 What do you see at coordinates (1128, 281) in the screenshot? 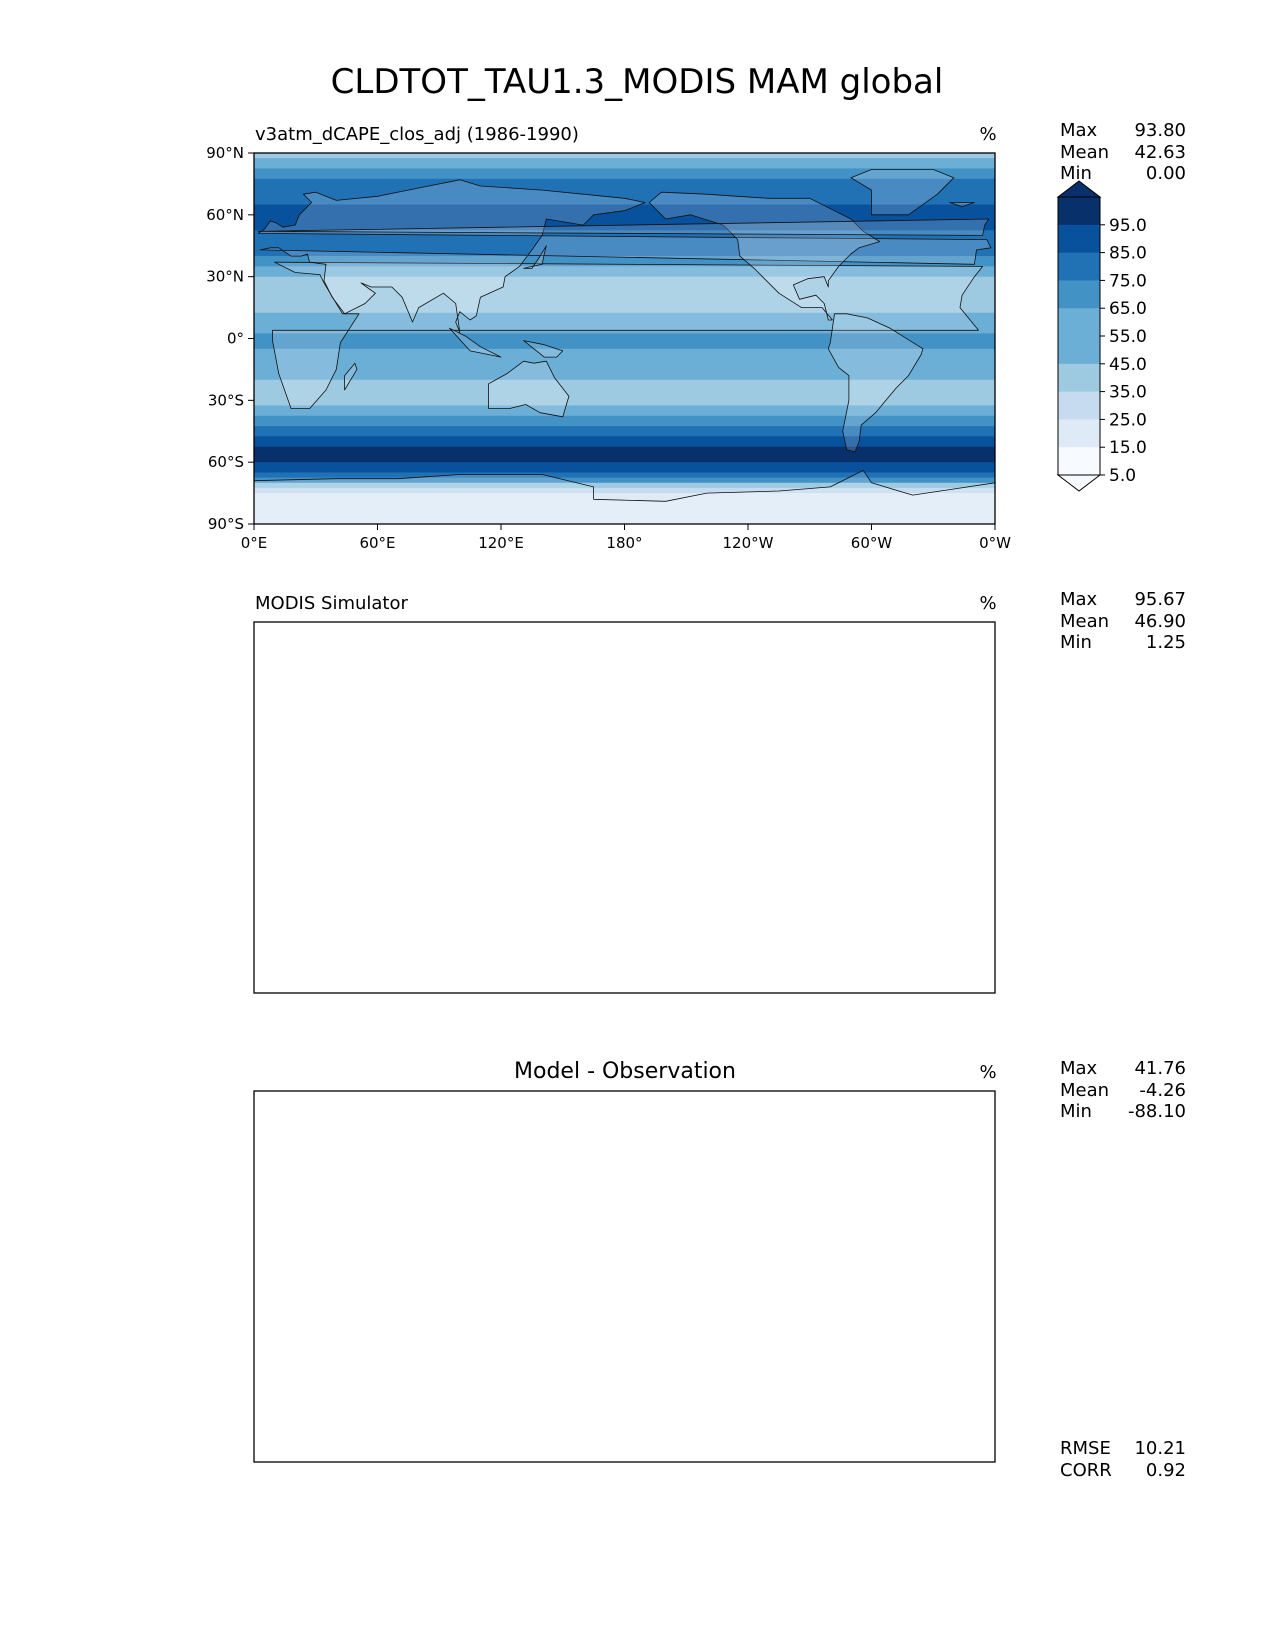
I see `colorbar-tick-label: 75.0` at bounding box center [1128, 281].